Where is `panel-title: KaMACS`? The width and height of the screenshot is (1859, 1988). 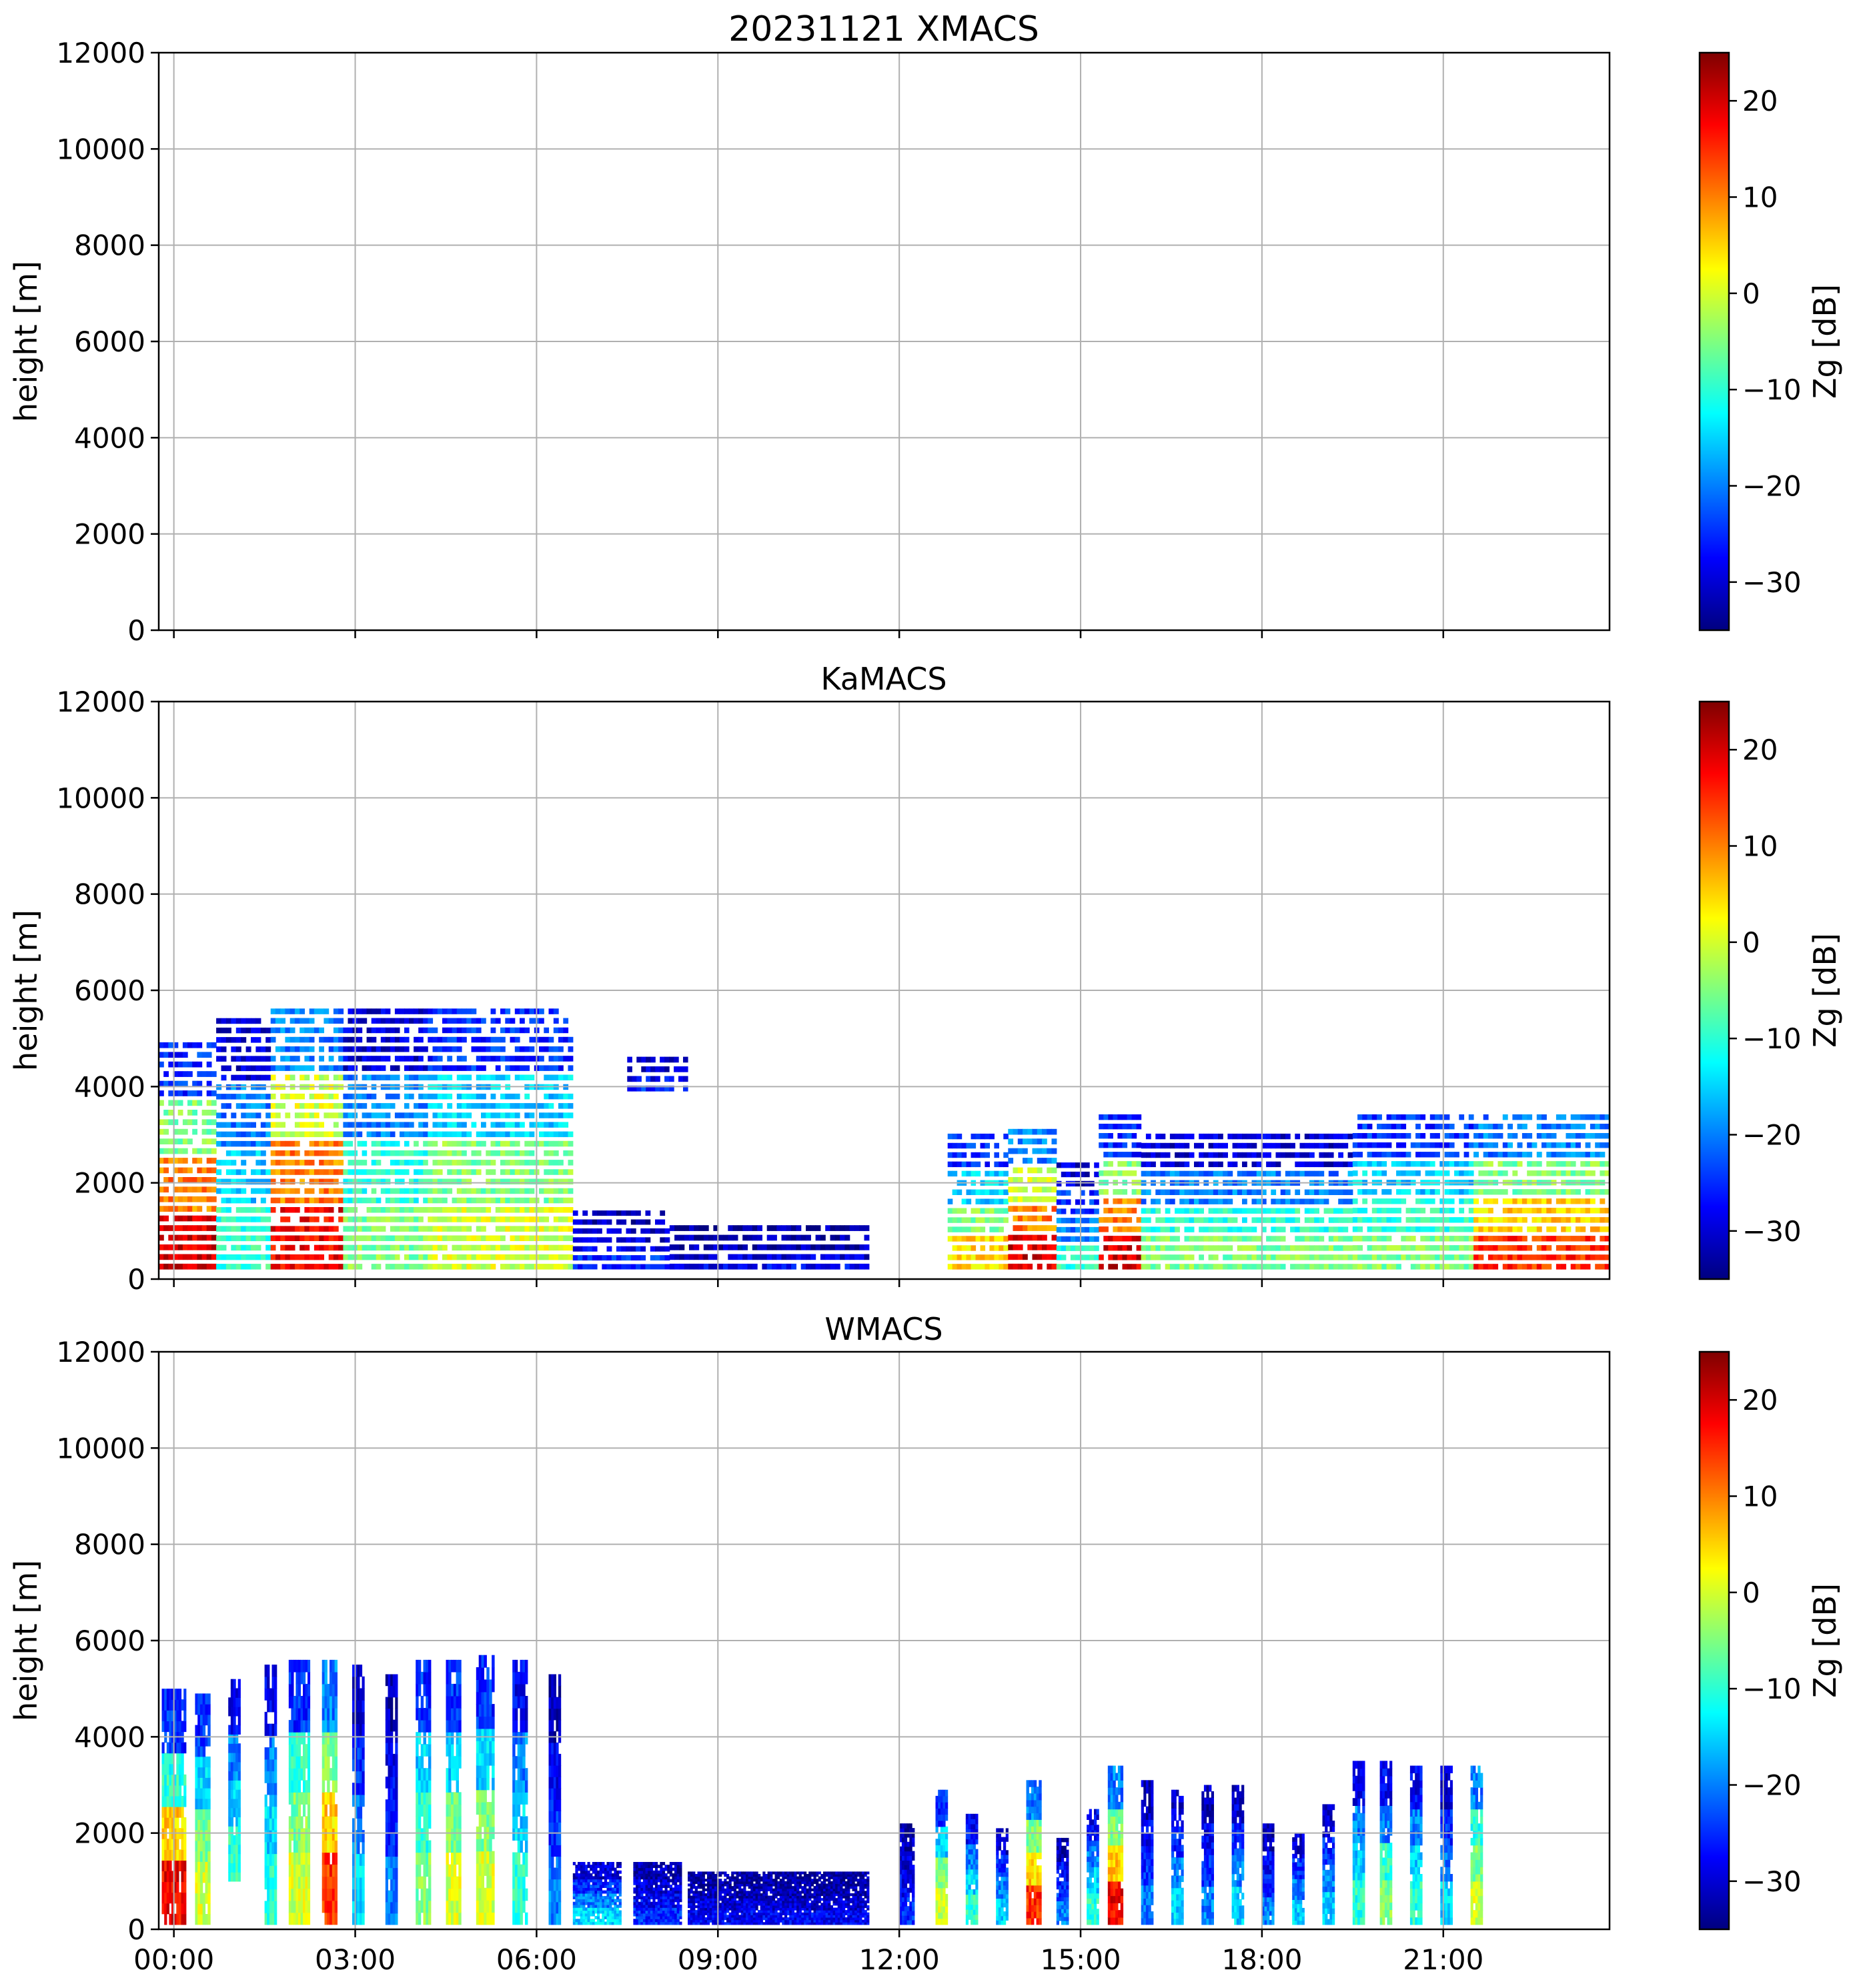 panel-title: KaMACS is located at coordinates (883, 679).